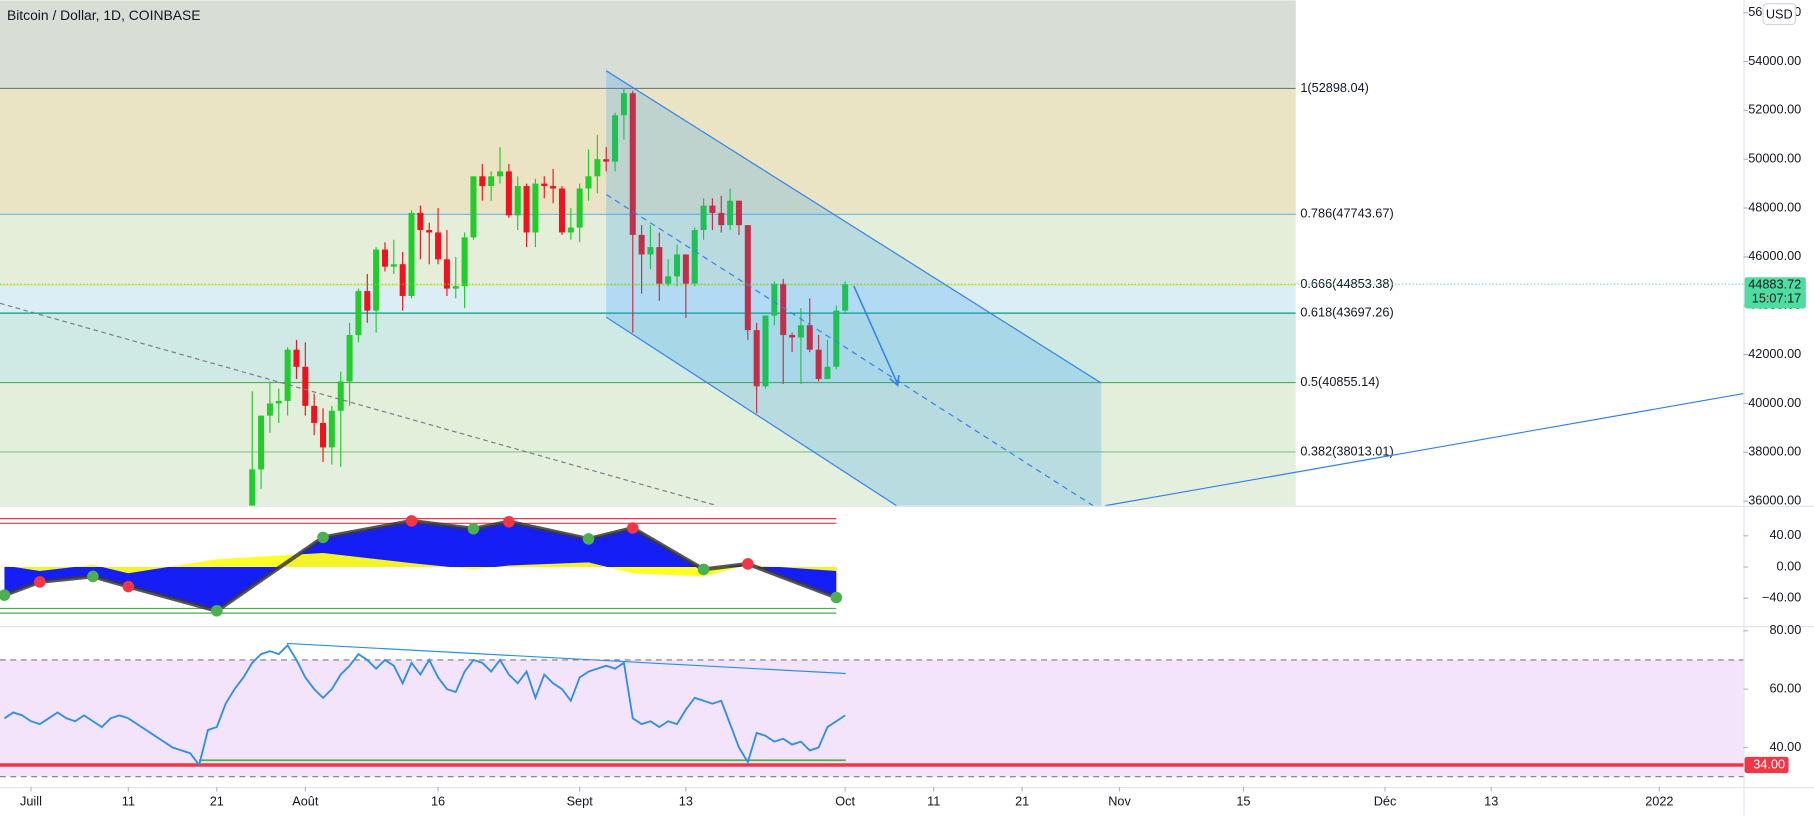 Image resolution: width=1814 pixels, height=816 pixels. I want to click on divergence-line, so click(566, 658).